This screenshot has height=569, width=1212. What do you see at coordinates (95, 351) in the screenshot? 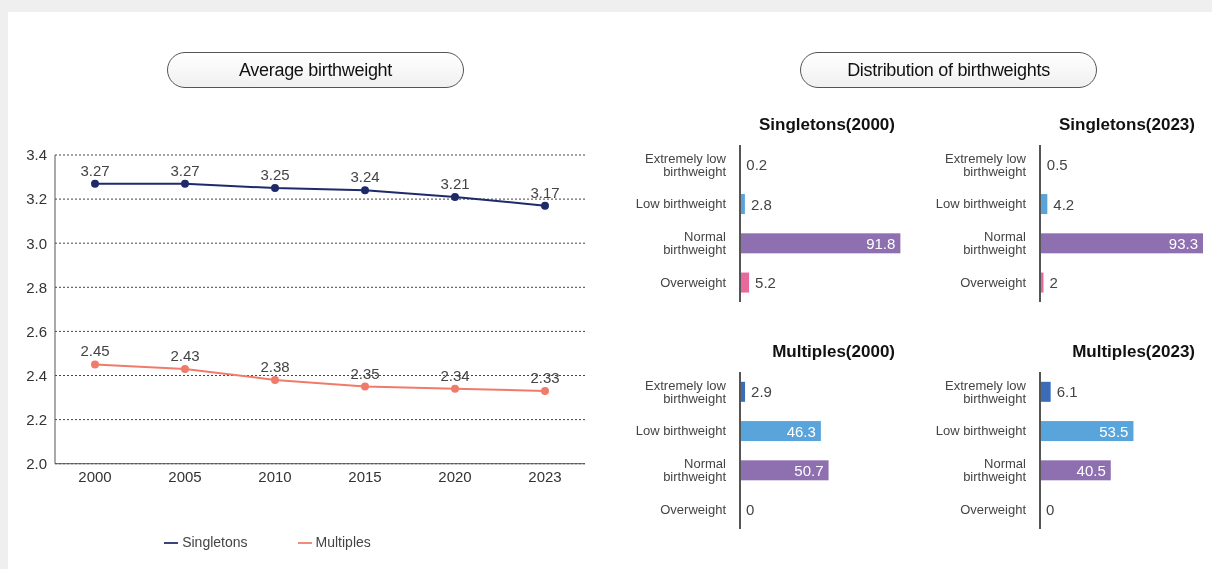
I see `data-label: 2.45` at bounding box center [95, 351].